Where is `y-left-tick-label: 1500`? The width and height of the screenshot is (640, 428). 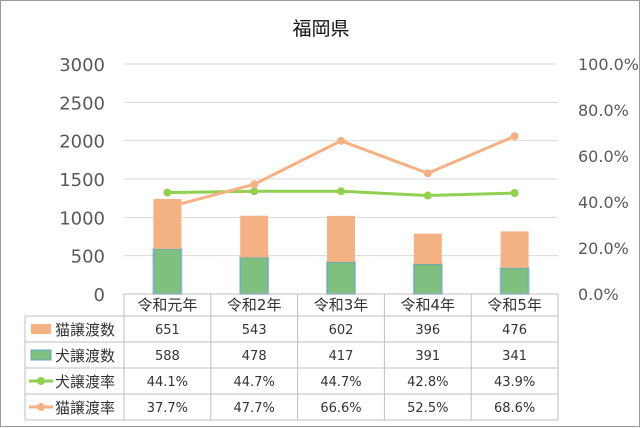 y-left-tick-label: 1500 is located at coordinates (82, 180).